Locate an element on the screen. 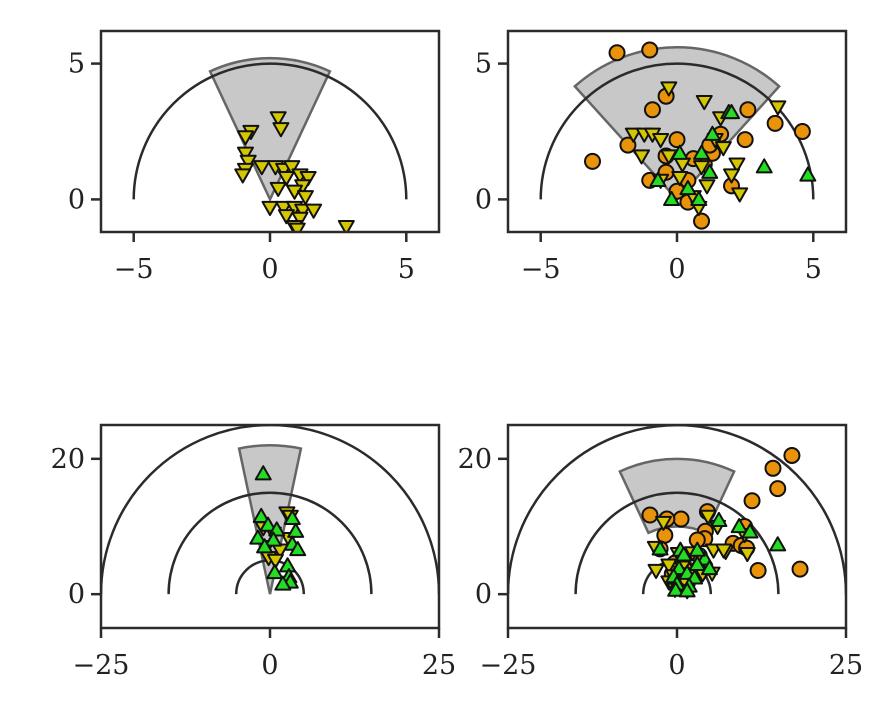 The width and height of the screenshot is (895, 725). fov-wedge is located at coordinates (677, 124).